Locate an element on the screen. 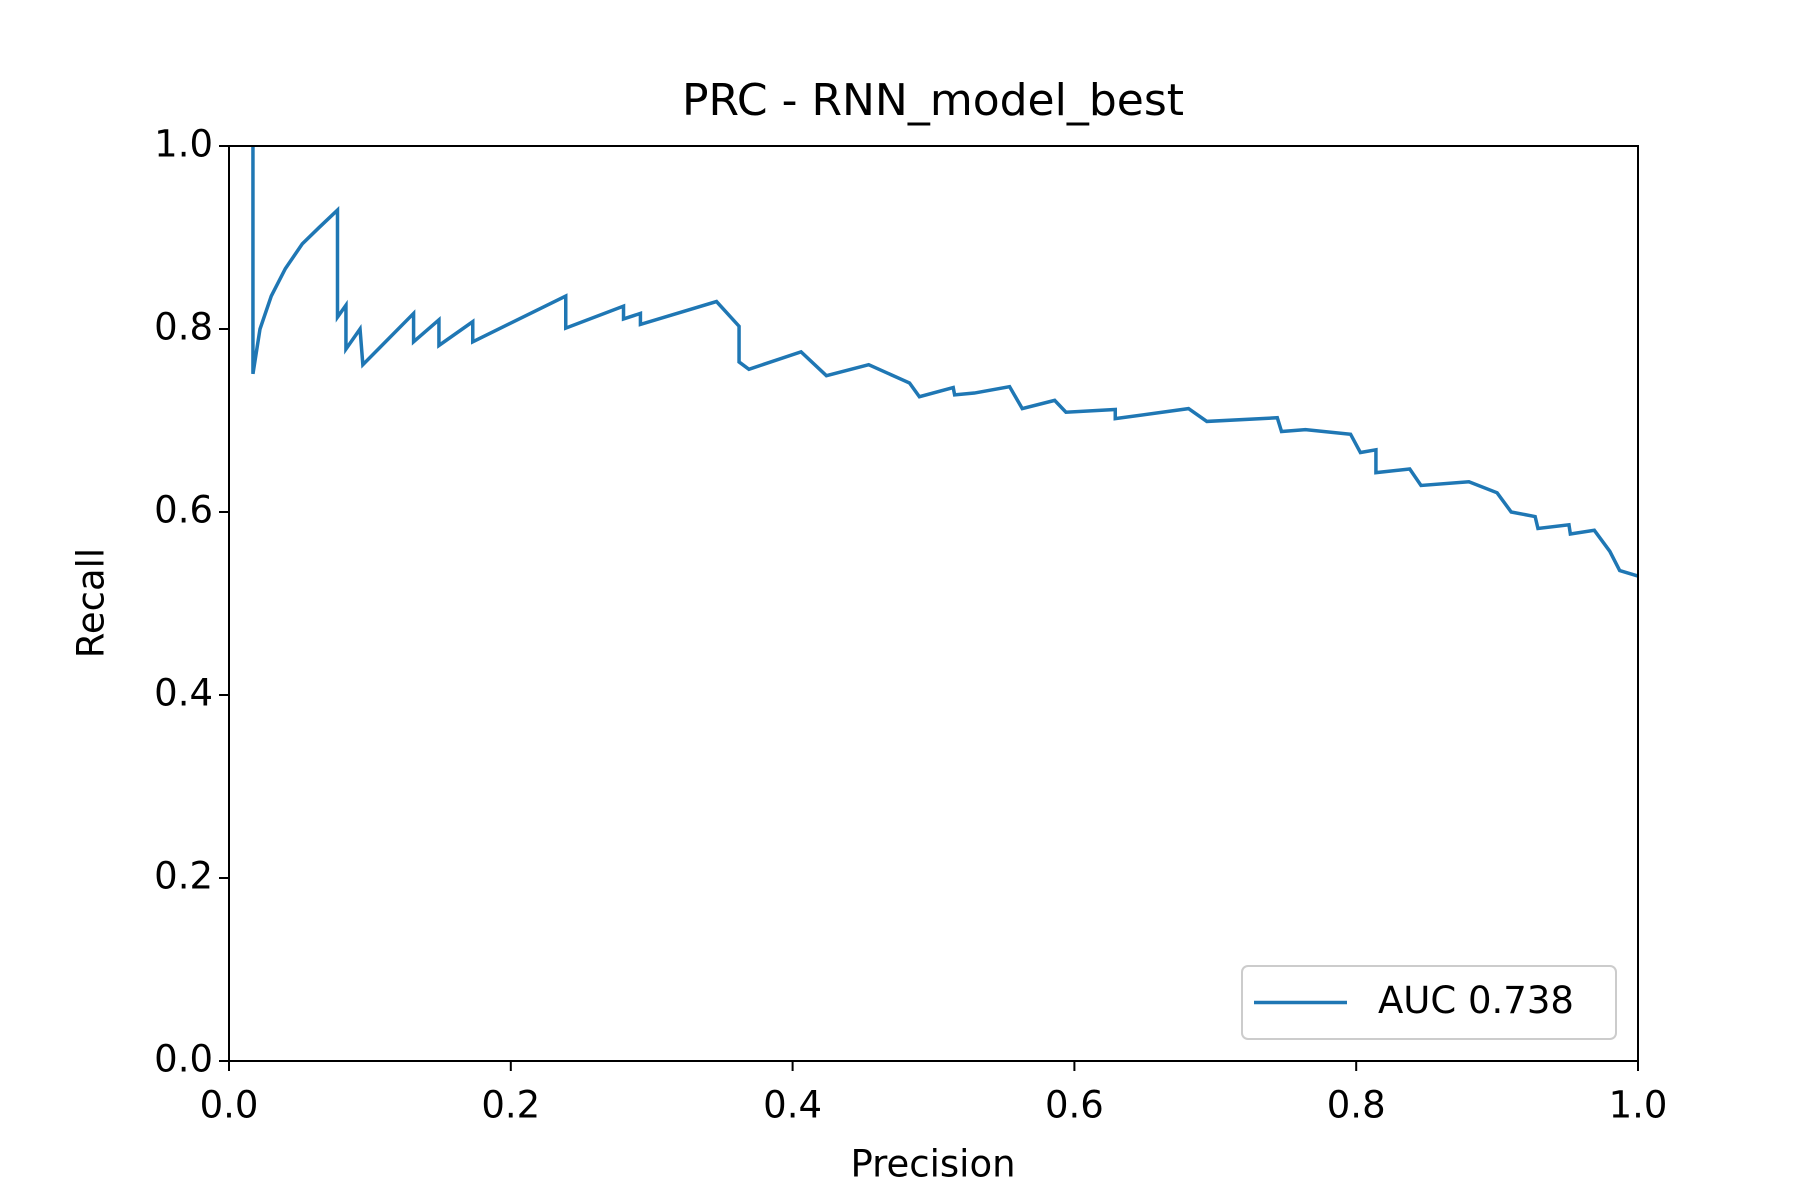 The width and height of the screenshot is (1800, 1200). x-tick-label: 0.0 is located at coordinates (229, 1105).